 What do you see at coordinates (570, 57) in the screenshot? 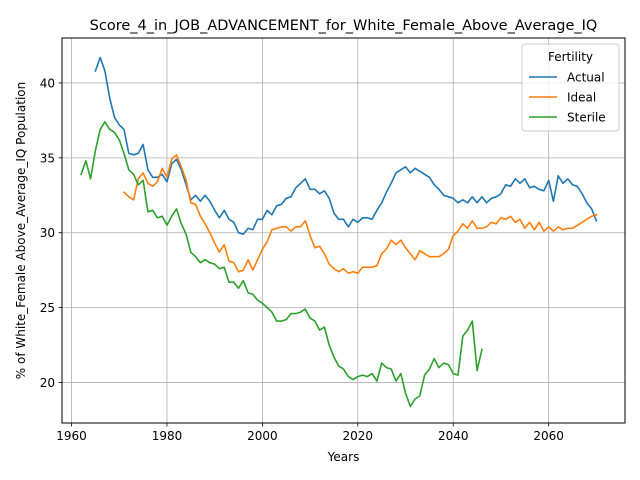
I see `legend-title: Fertility` at bounding box center [570, 57].